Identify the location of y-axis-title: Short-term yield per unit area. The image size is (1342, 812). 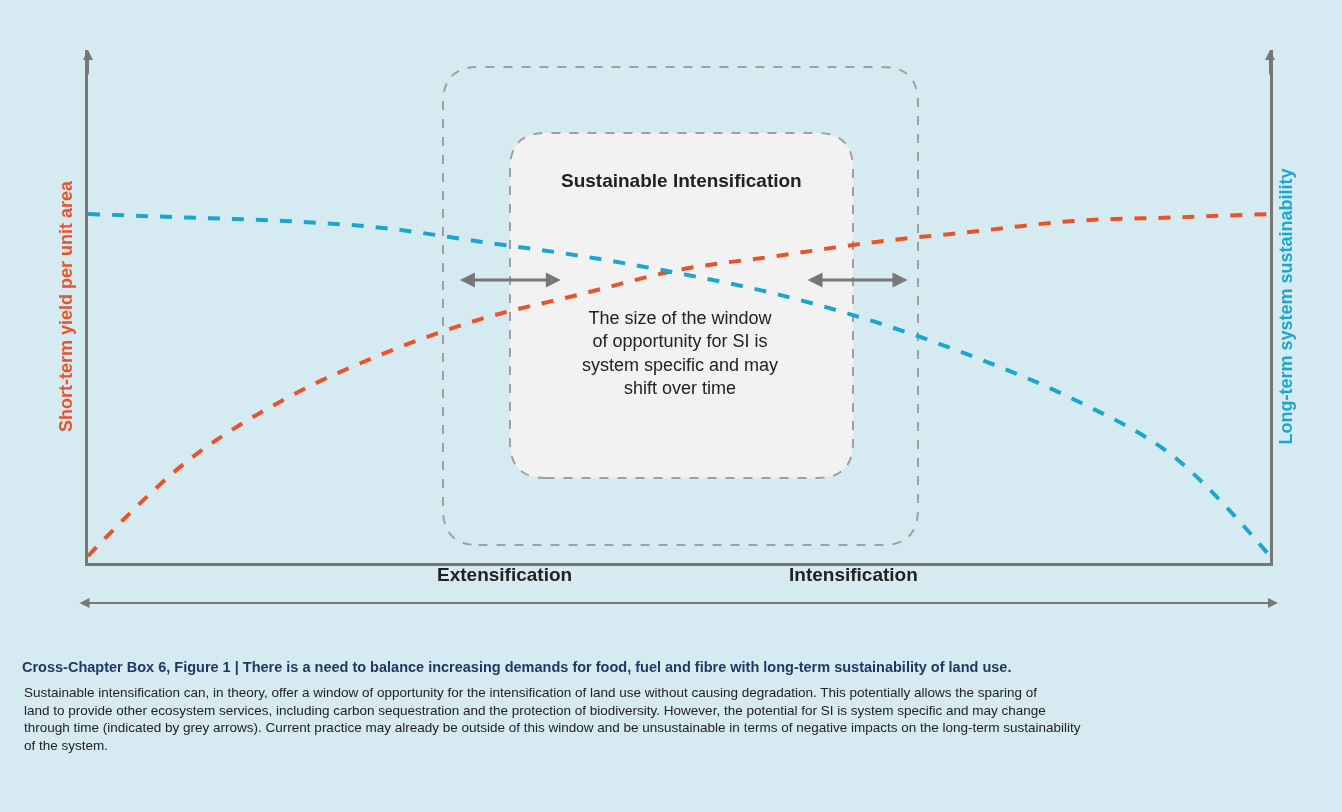
(66, 306).